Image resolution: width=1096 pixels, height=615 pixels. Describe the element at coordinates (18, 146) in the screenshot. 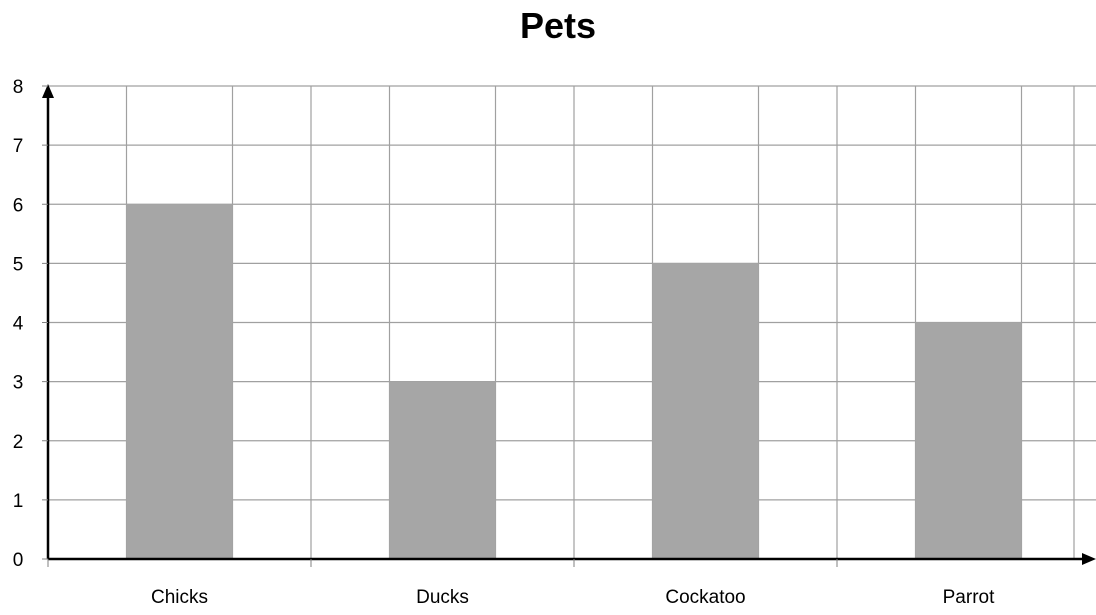

I see `y-tick-label: 7` at that location.